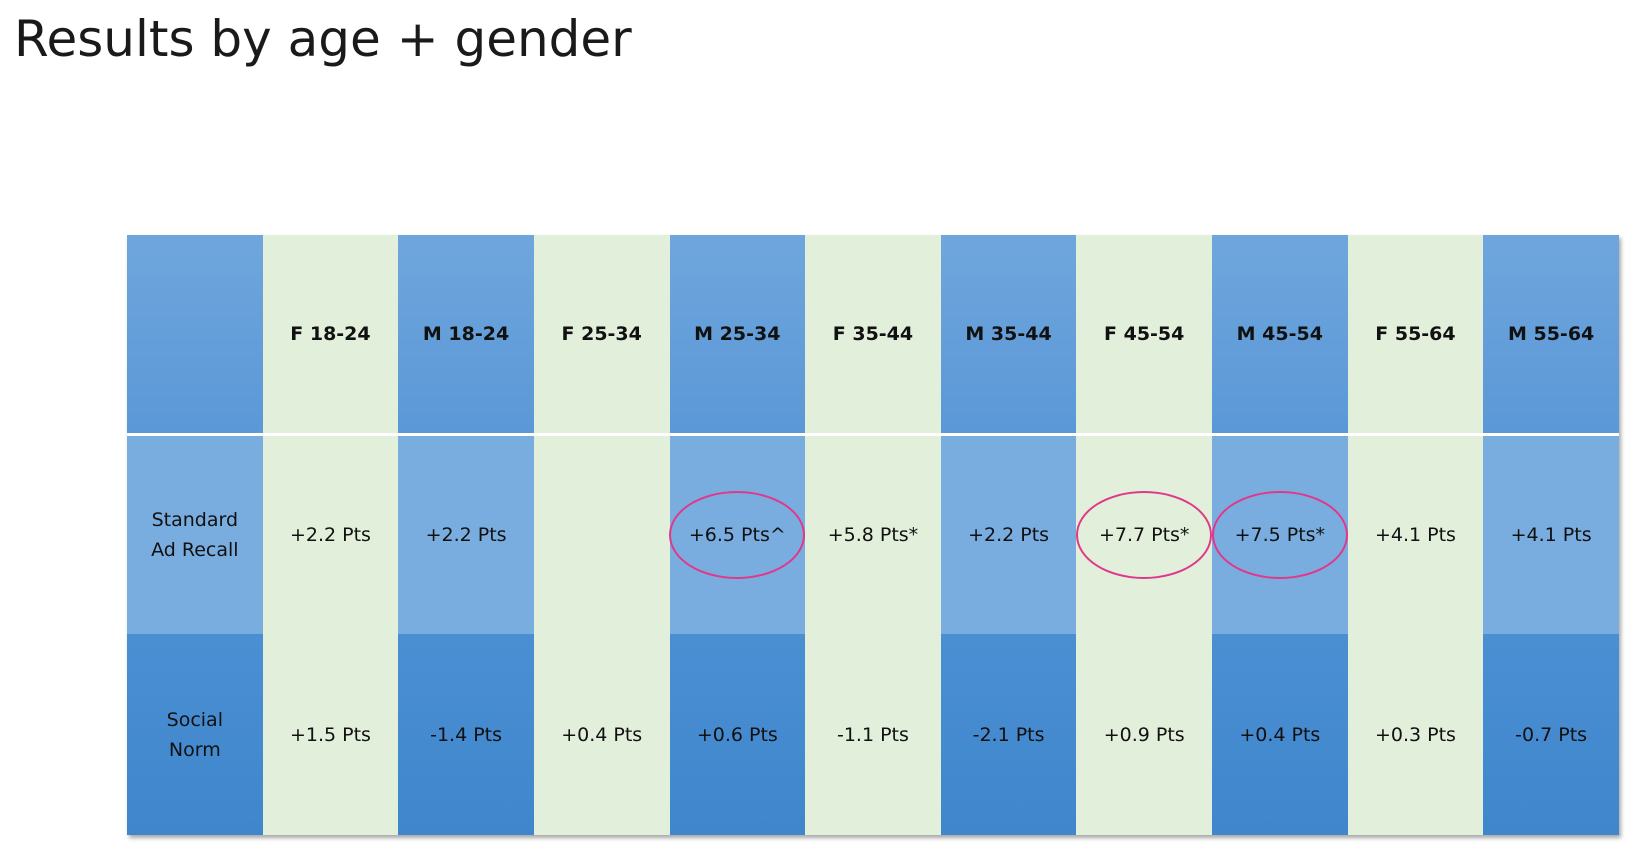  I want to click on table-cell: -2.1 Pts, so click(1008, 734).